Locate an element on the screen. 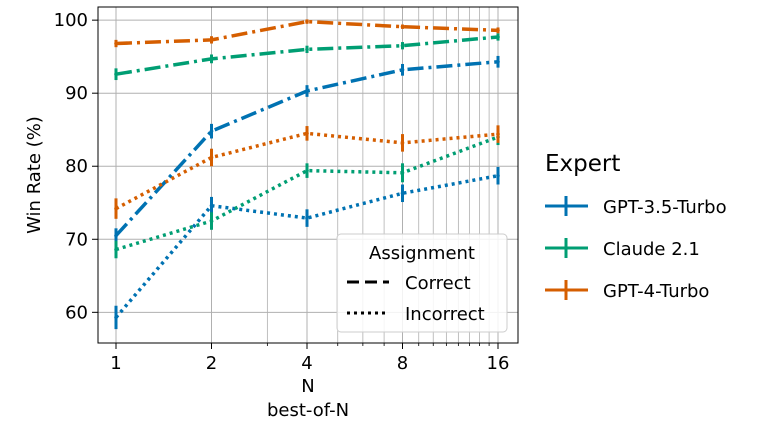  legend-gpt4-label: GPT-4-Turbo is located at coordinates (656, 291).